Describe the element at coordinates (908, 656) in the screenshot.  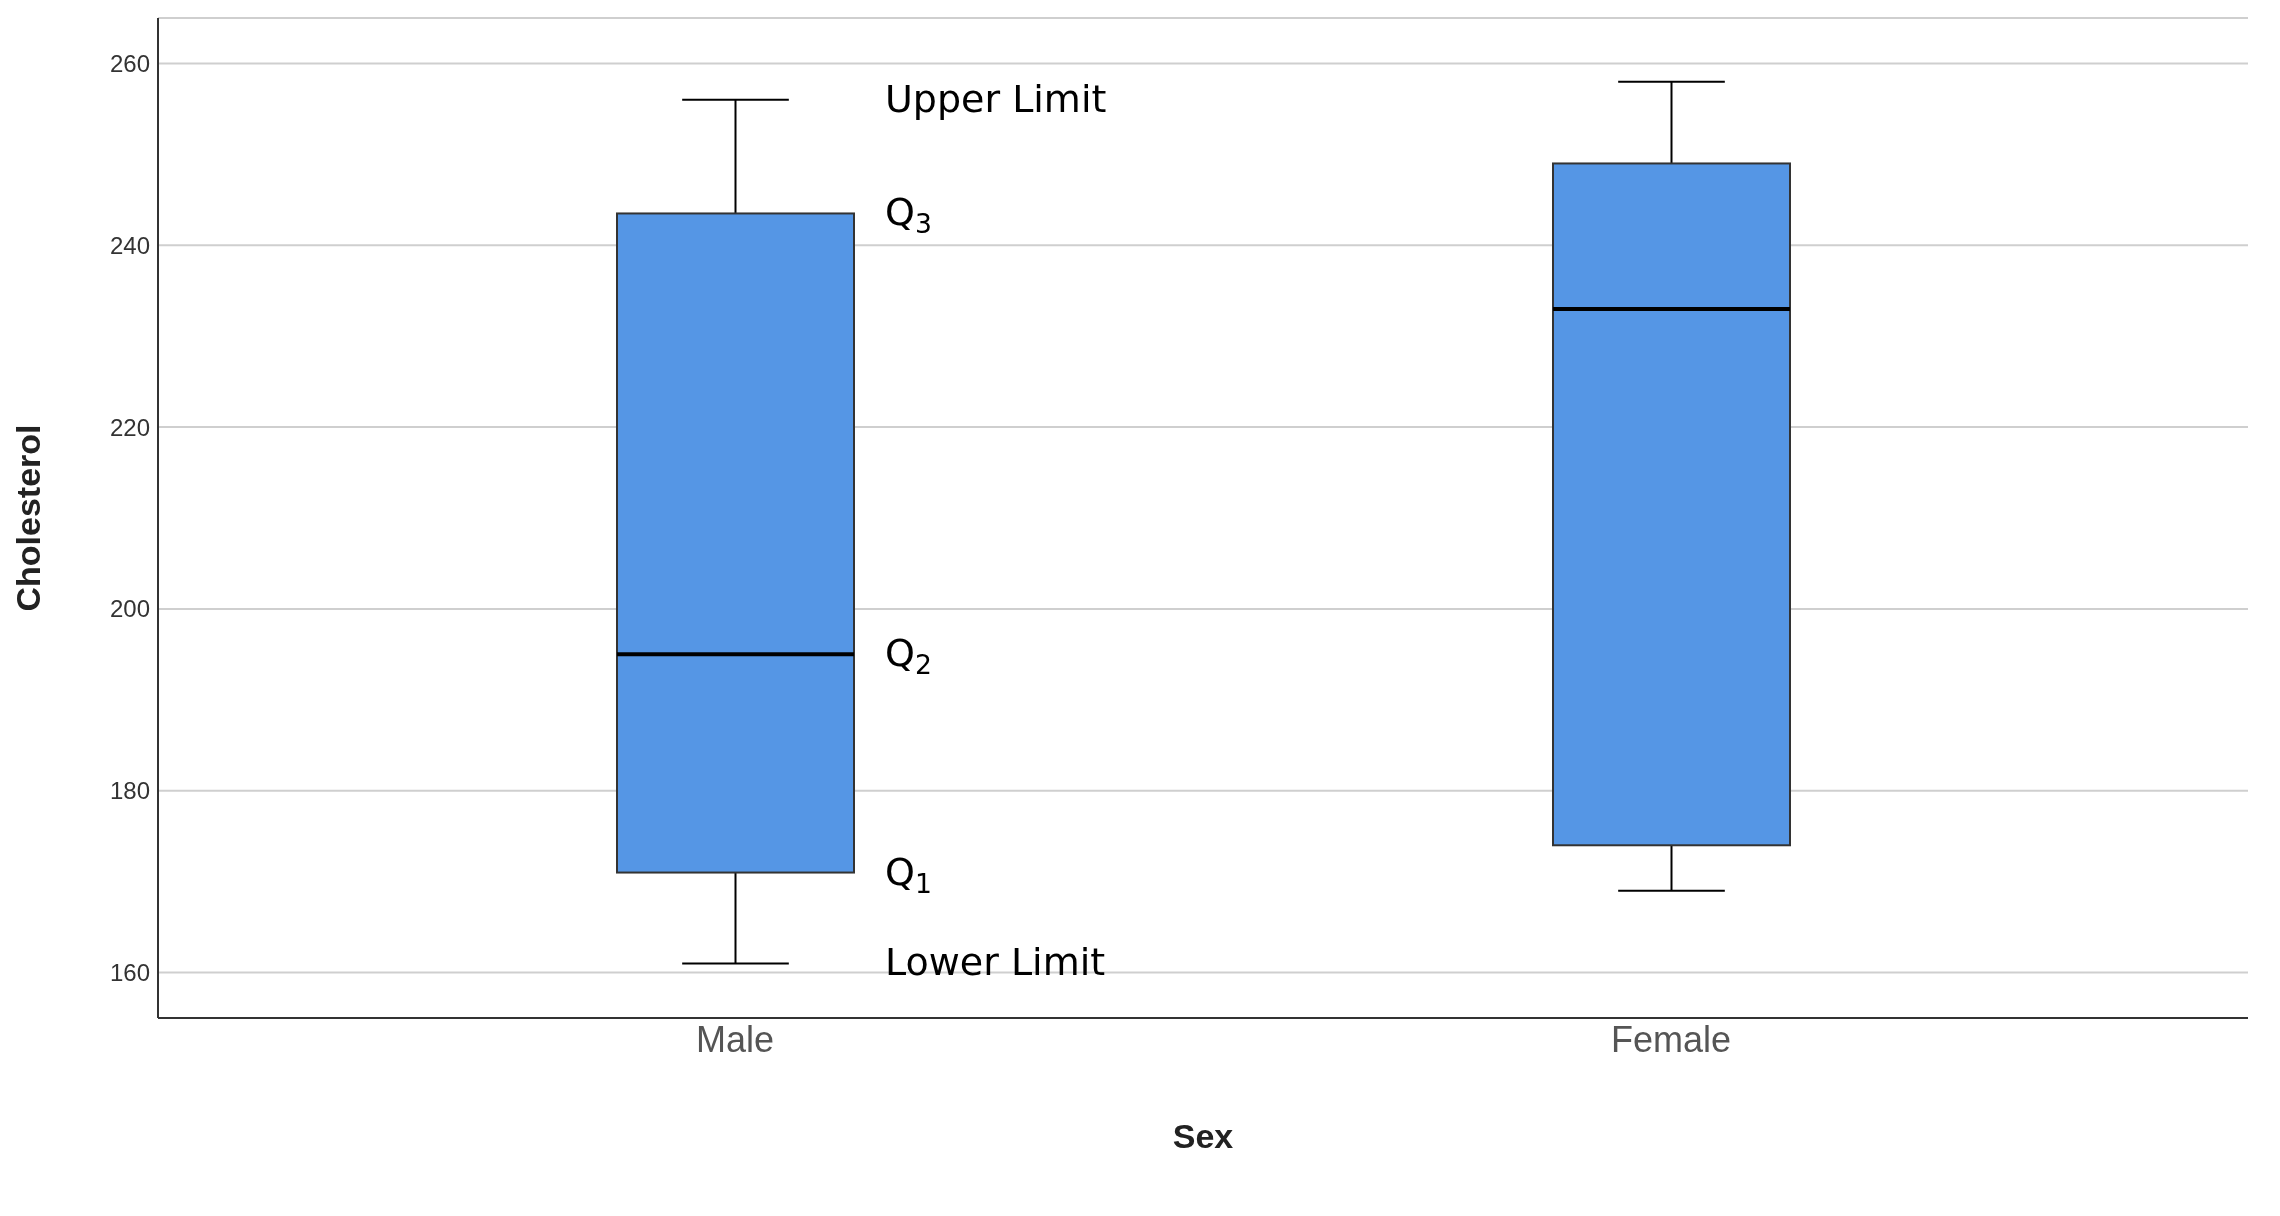
I see `annotation: Q$_{2}$` at that location.